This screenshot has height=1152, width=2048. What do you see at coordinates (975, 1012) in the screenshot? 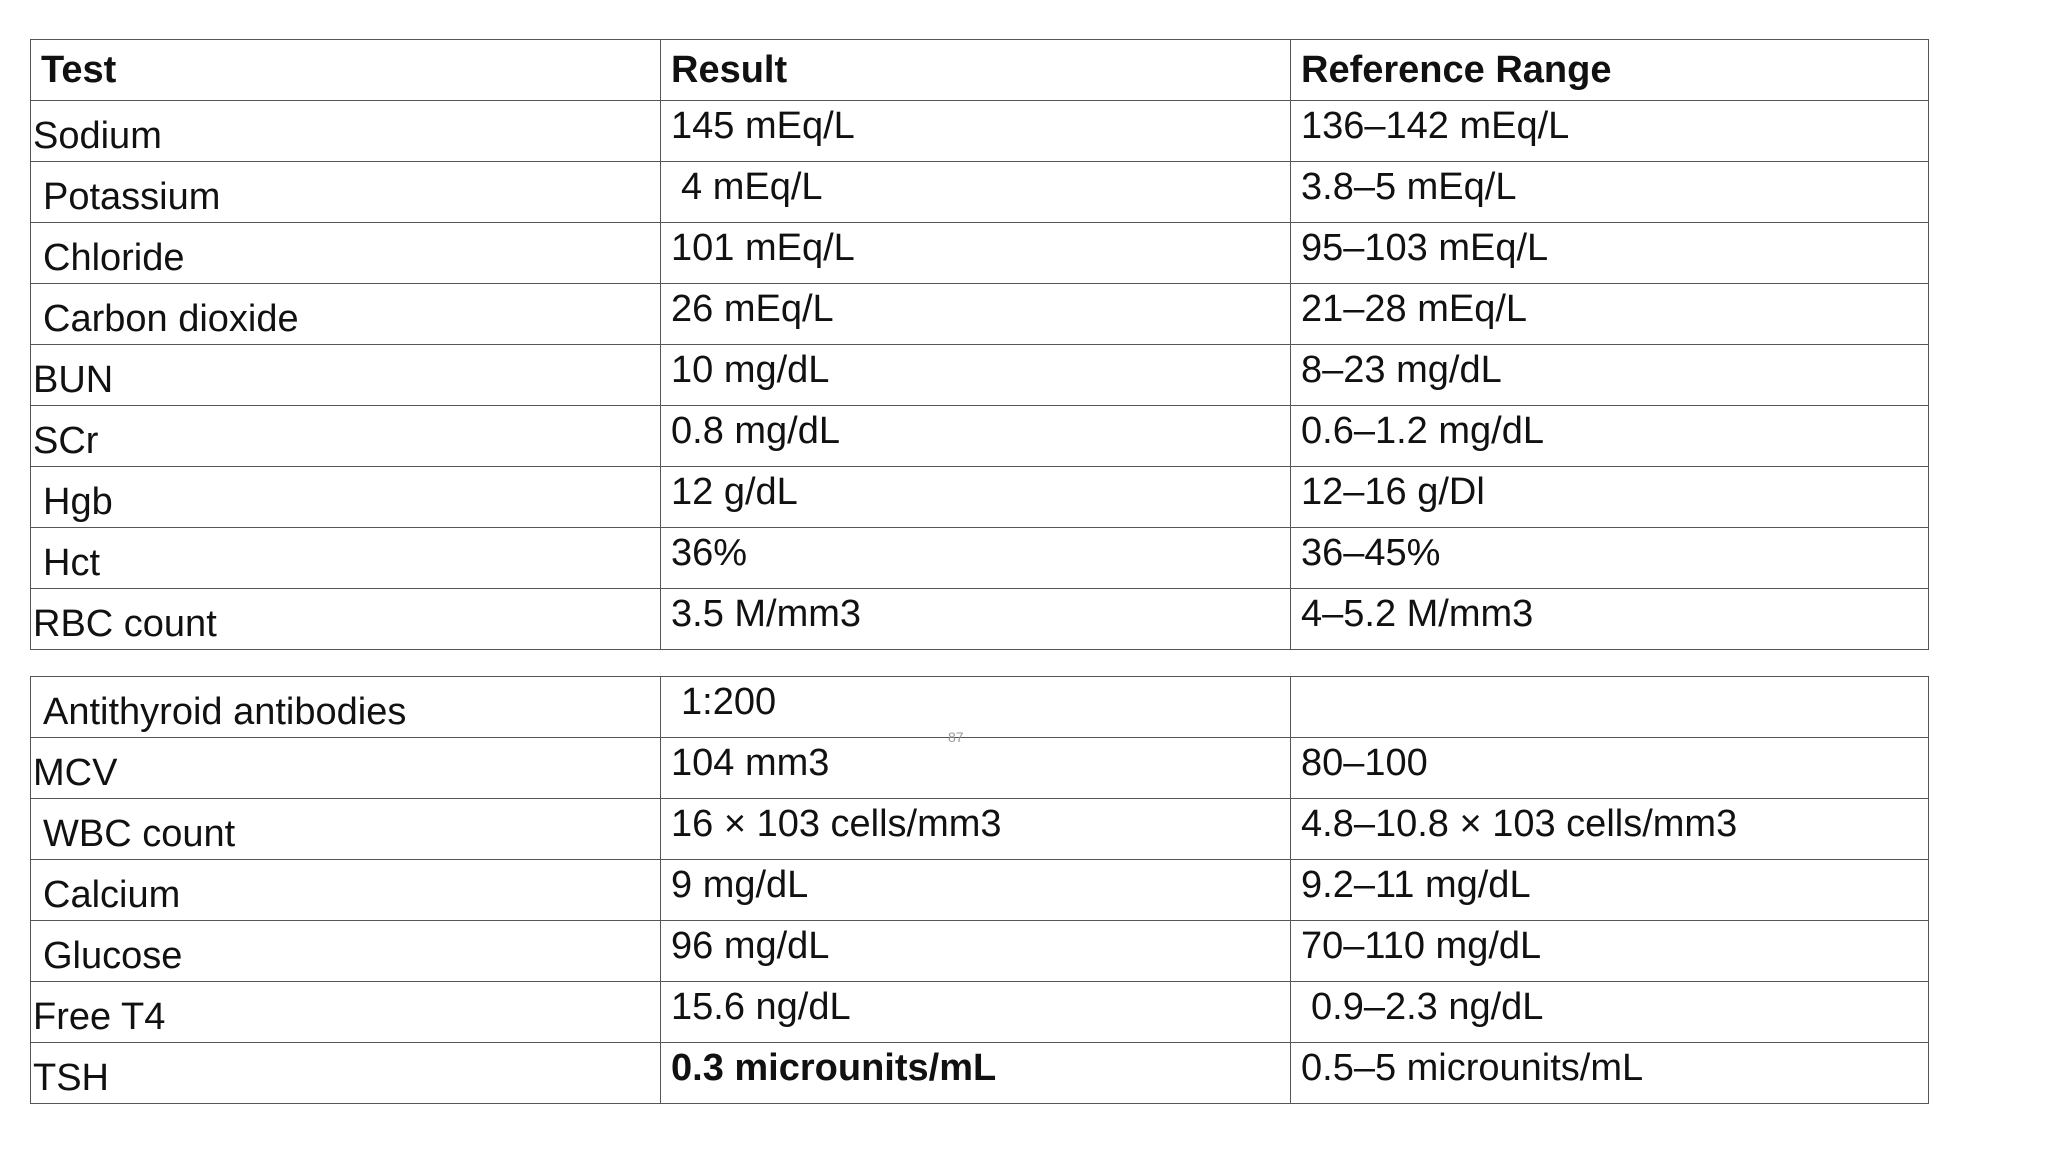
I see `test-result: 15.6 ng/dL` at bounding box center [975, 1012].